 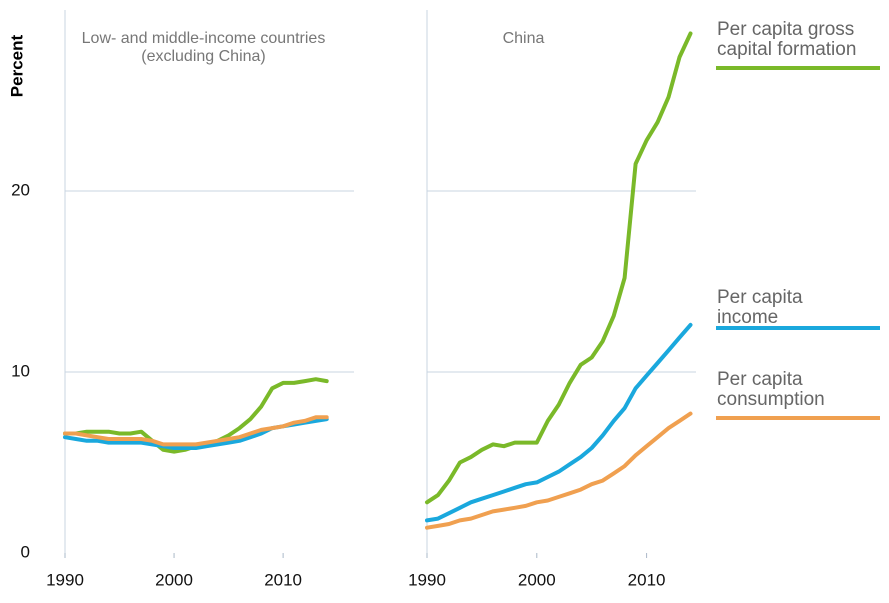 What do you see at coordinates (16, 65) in the screenshot?
I see `y-axis-label: Percent` at bounding box center [16, 65].